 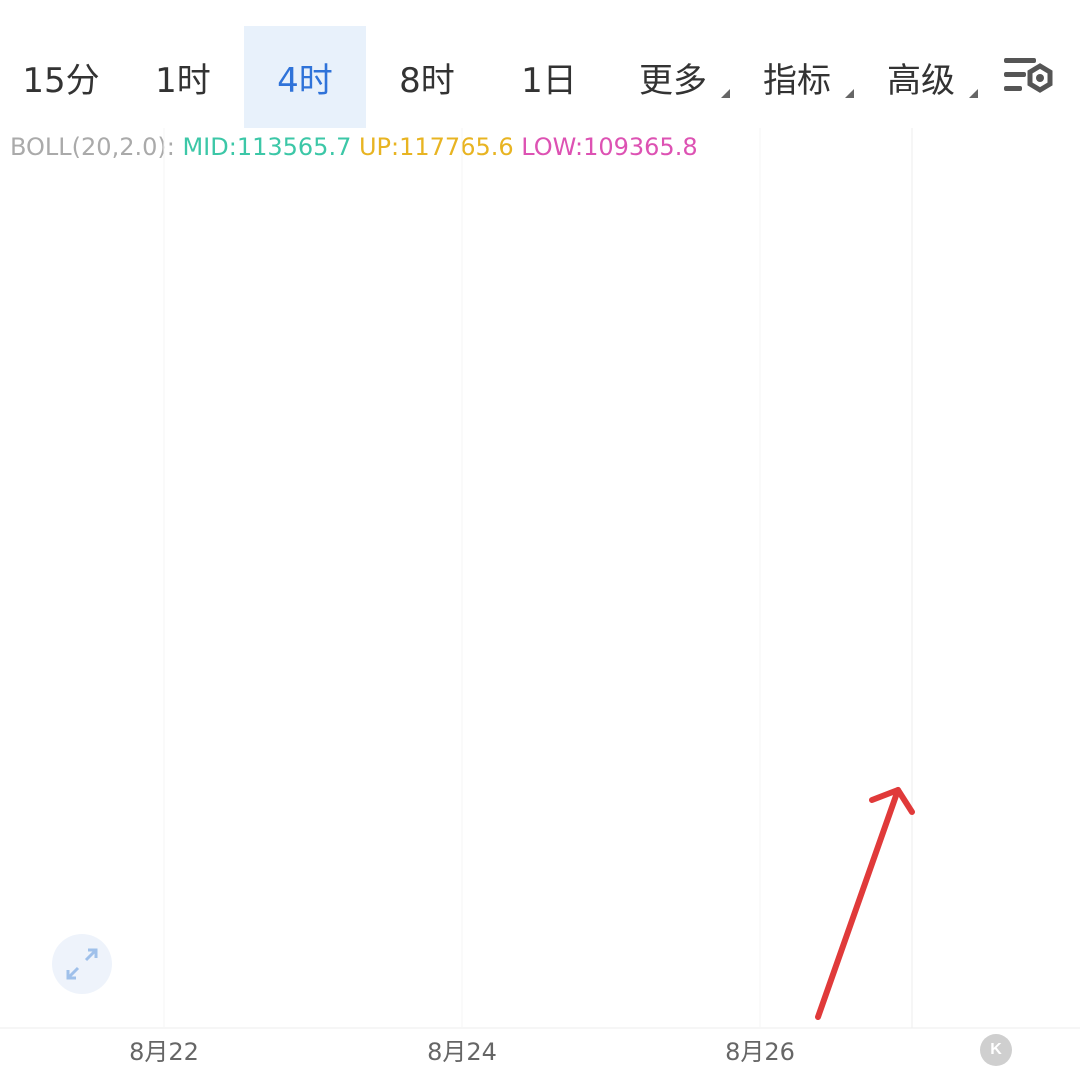 What do you see at coordinates (892, 801) in the screenshot?
I see `annotation-arrow-head` at bounding box center [892, 801].